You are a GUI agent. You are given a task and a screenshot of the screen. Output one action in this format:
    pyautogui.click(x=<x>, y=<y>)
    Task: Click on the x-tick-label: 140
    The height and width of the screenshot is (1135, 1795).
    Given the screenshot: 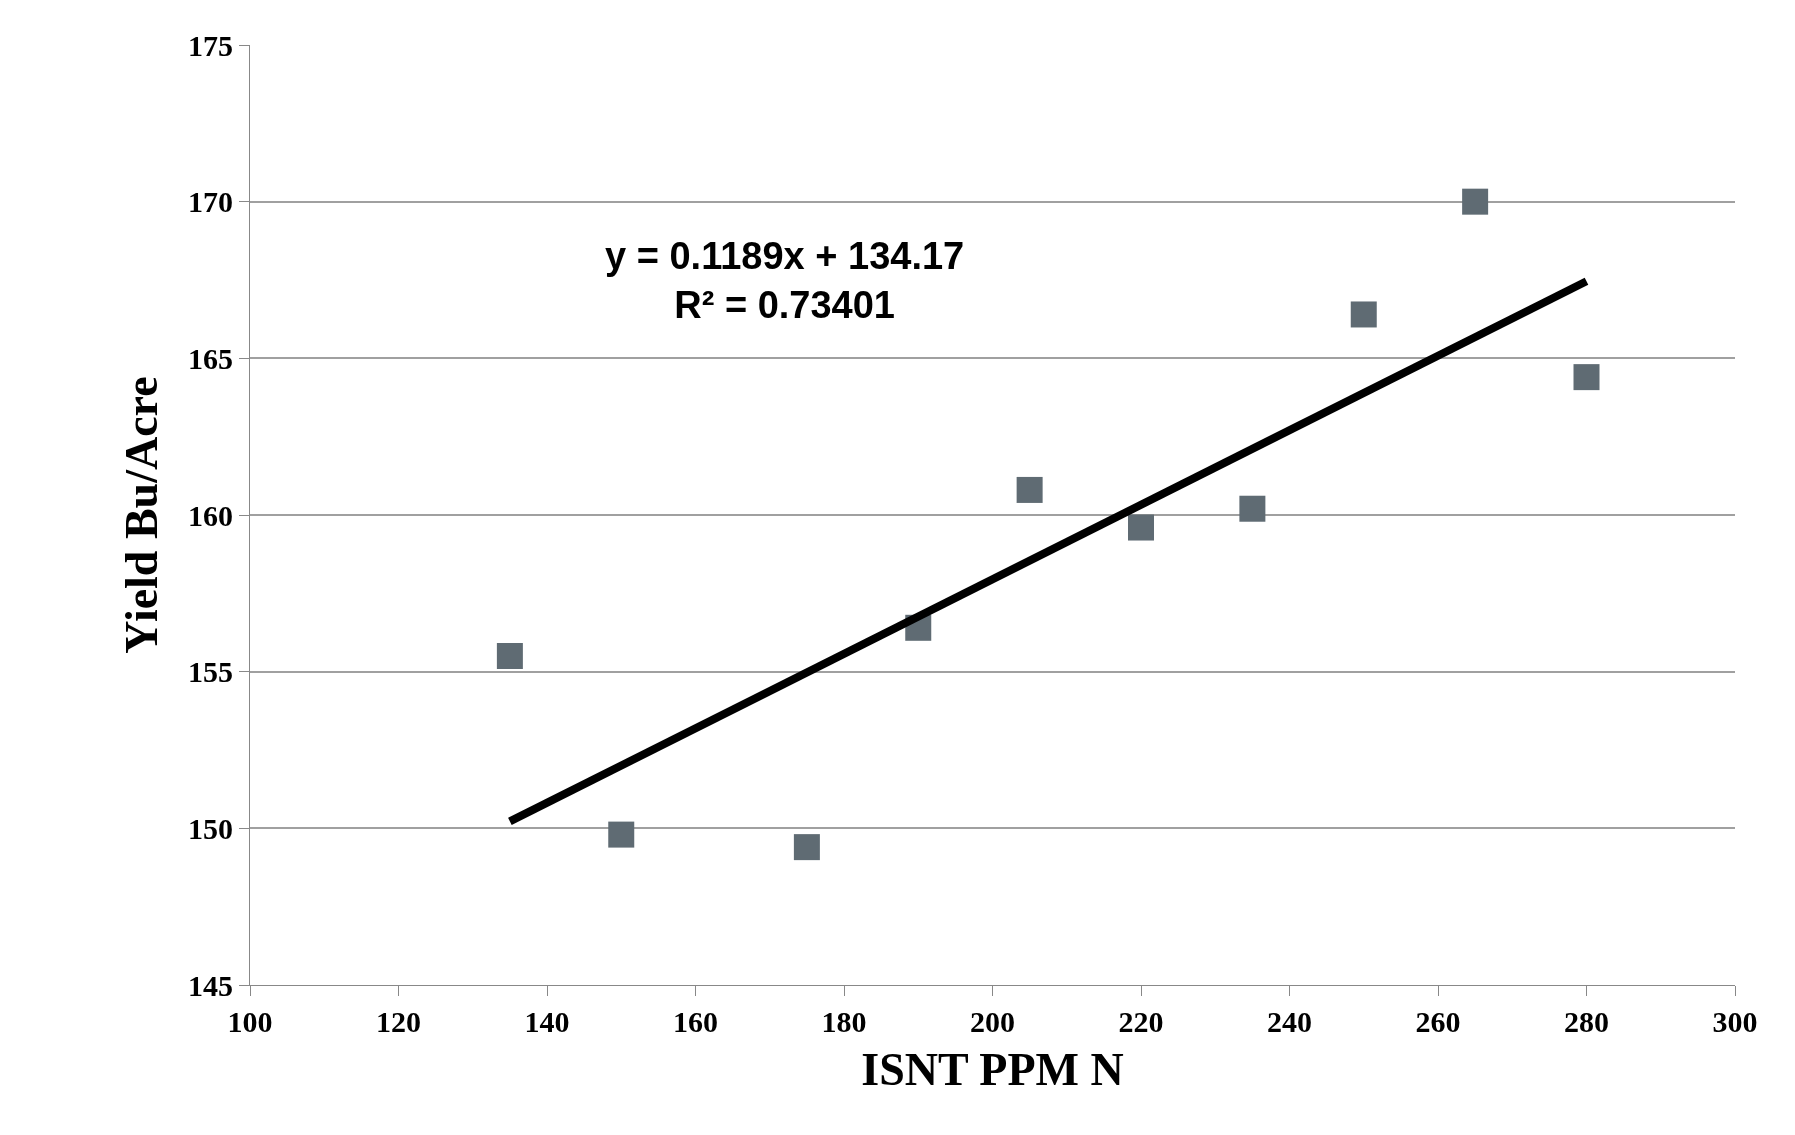 What is the action you would take?
    pyautogui.click(x=547, y=1021)
    